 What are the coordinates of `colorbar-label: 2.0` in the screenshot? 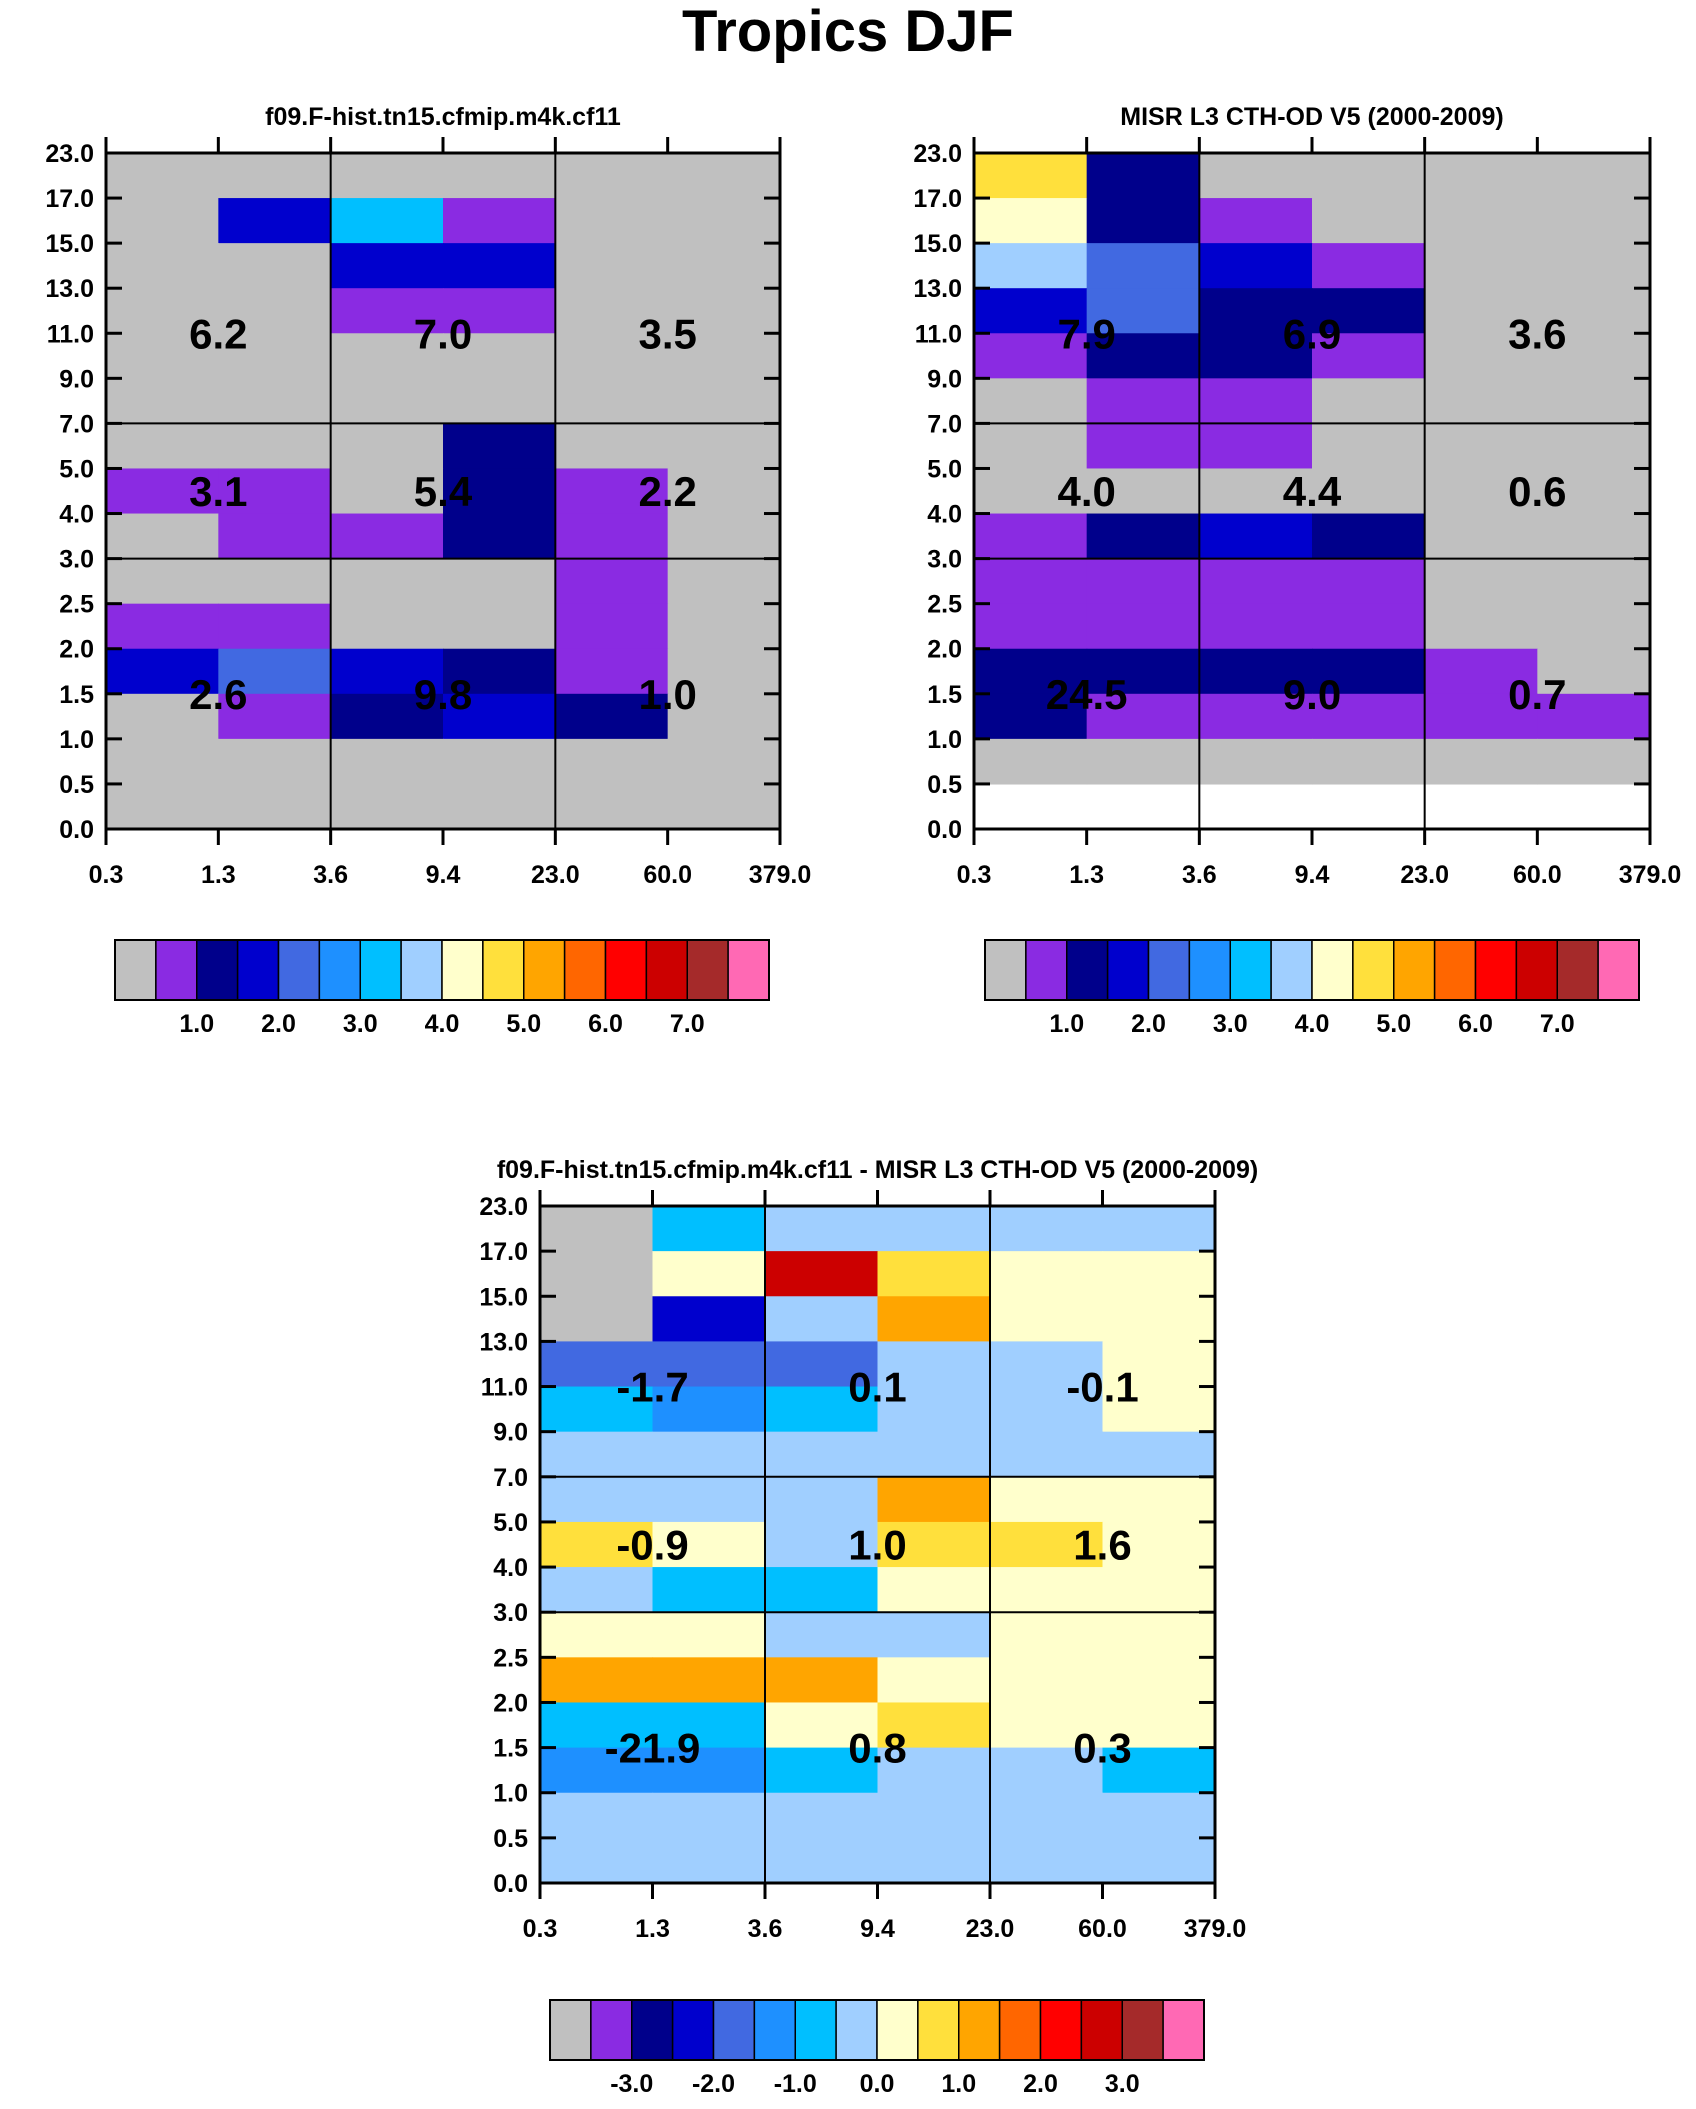 It's located at (278, 1024).